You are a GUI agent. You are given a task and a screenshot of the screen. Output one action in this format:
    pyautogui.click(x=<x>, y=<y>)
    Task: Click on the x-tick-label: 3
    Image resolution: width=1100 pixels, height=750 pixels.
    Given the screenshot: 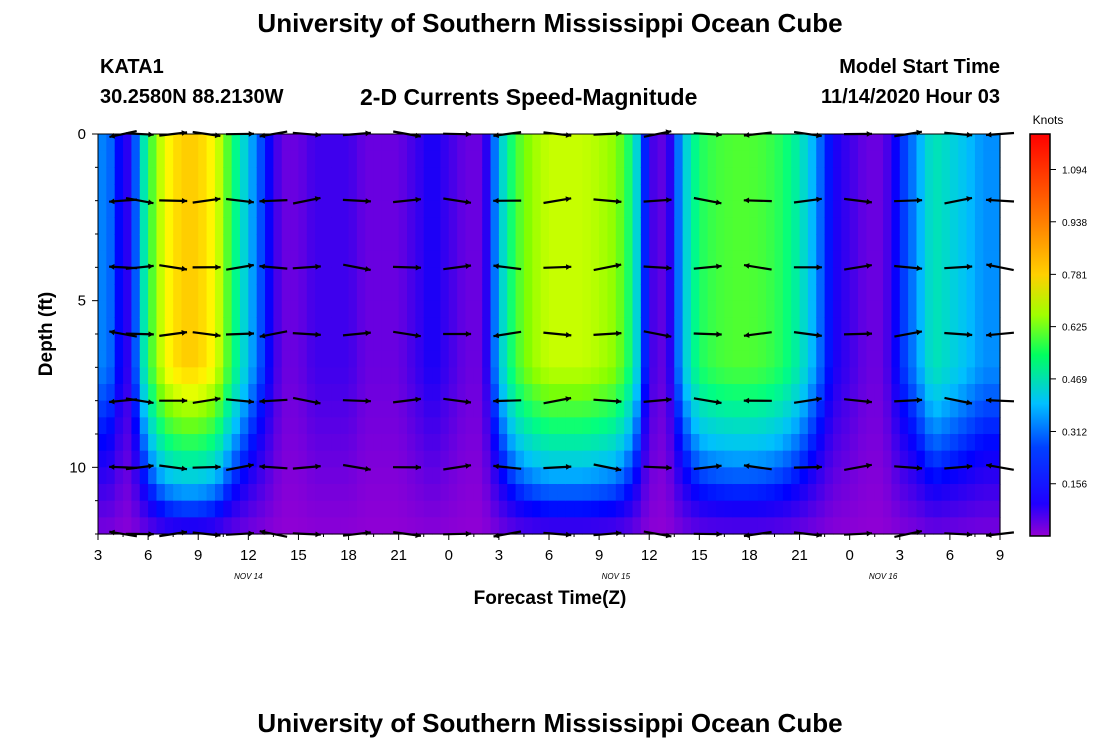 What is the action you would take?
    pyautogui.click(x=900, y=555)
    